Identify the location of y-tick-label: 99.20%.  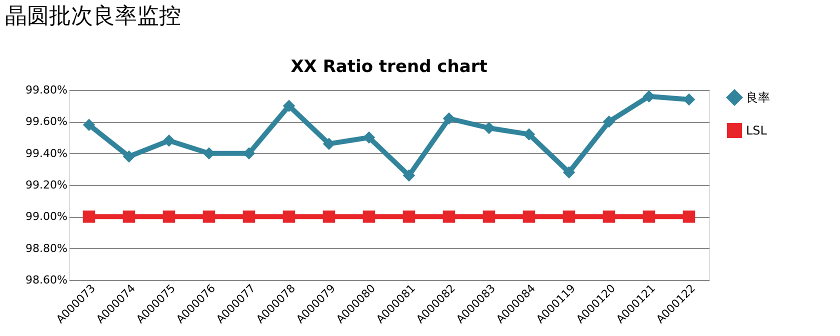
(47, 185).